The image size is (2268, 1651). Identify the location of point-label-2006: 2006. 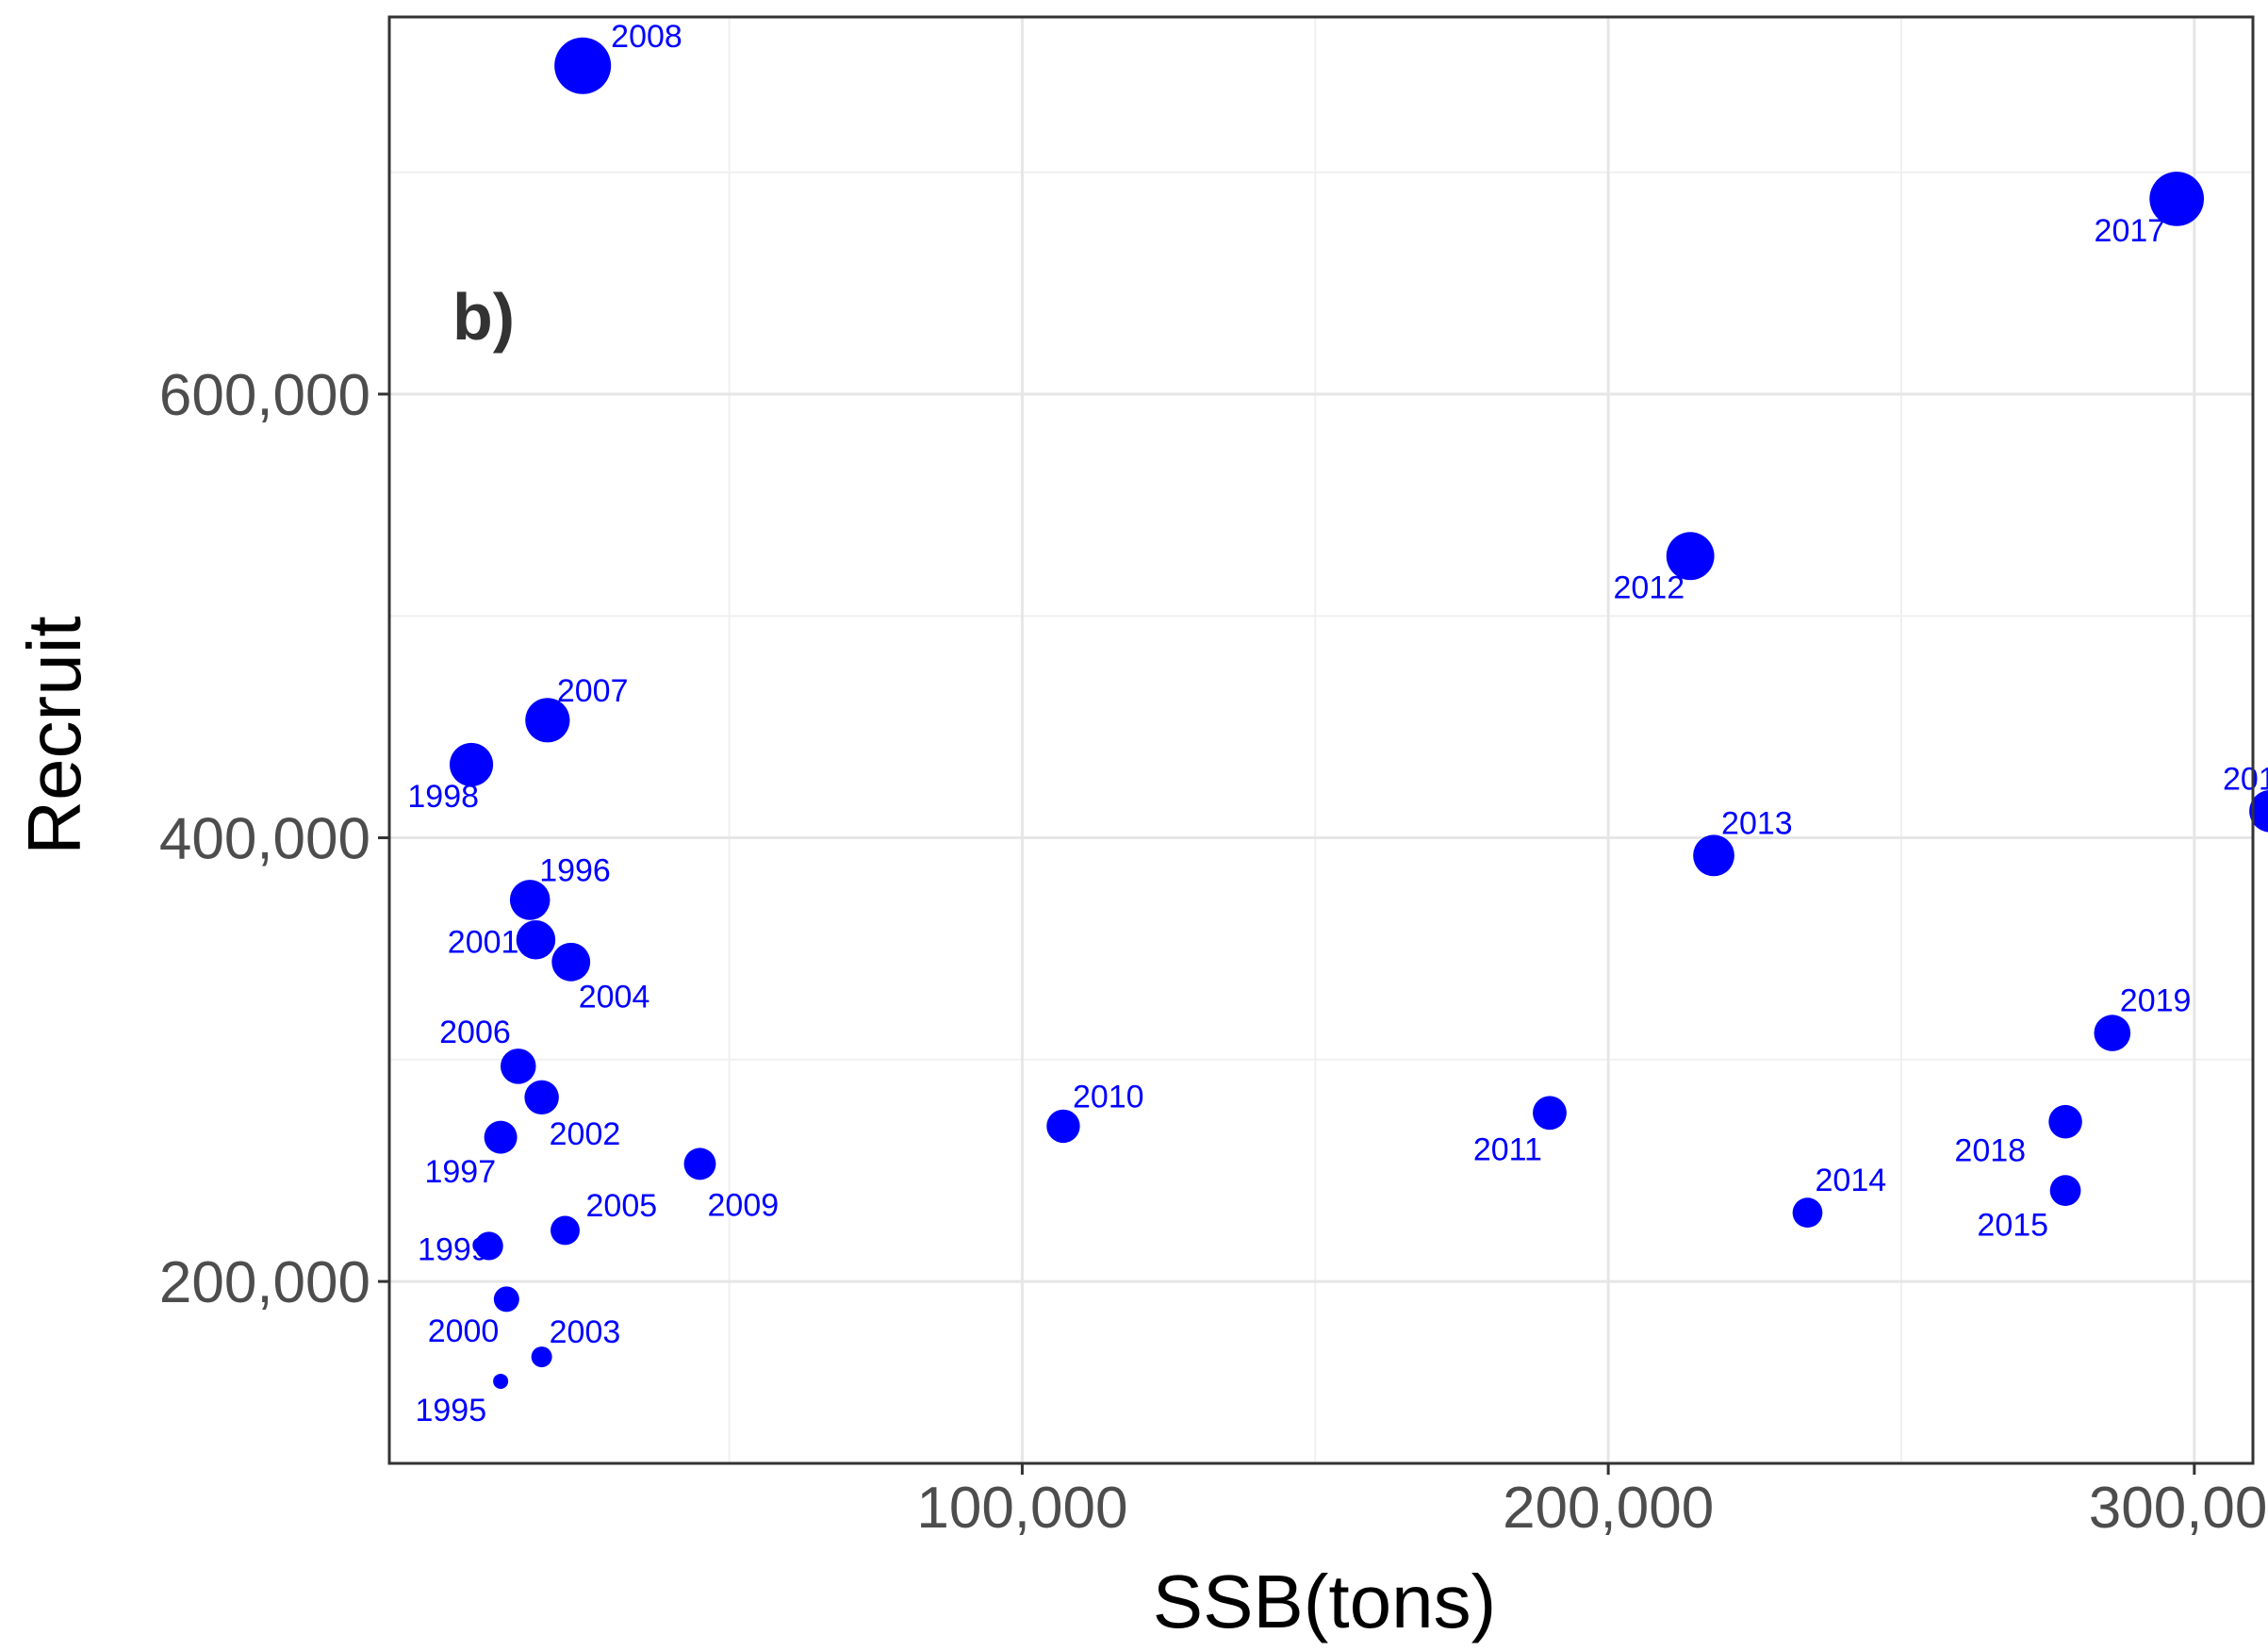
(475, 1032).